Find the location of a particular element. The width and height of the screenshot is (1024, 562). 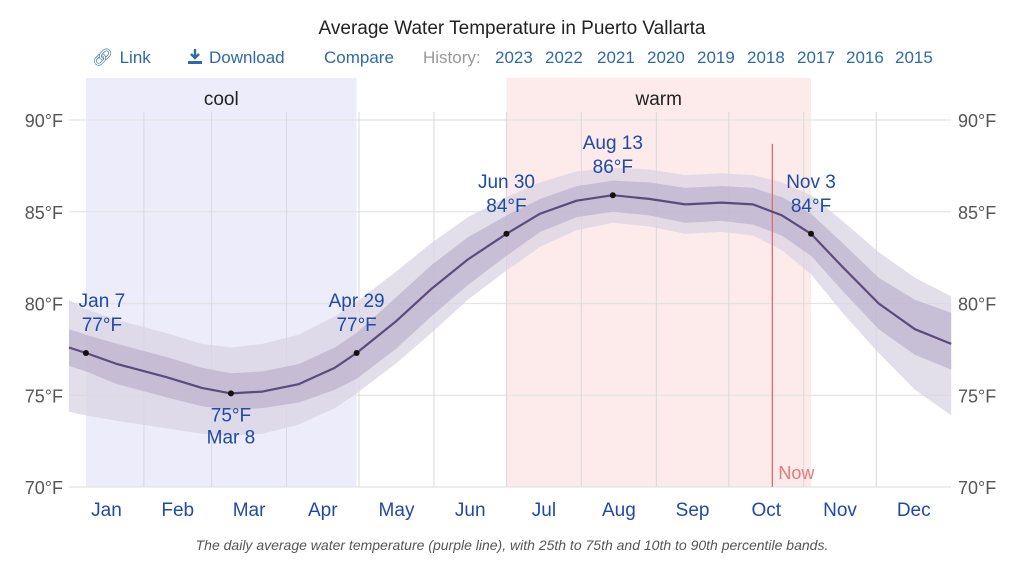

annotation-label: Apr 29 is located at coordinates (357, 301).